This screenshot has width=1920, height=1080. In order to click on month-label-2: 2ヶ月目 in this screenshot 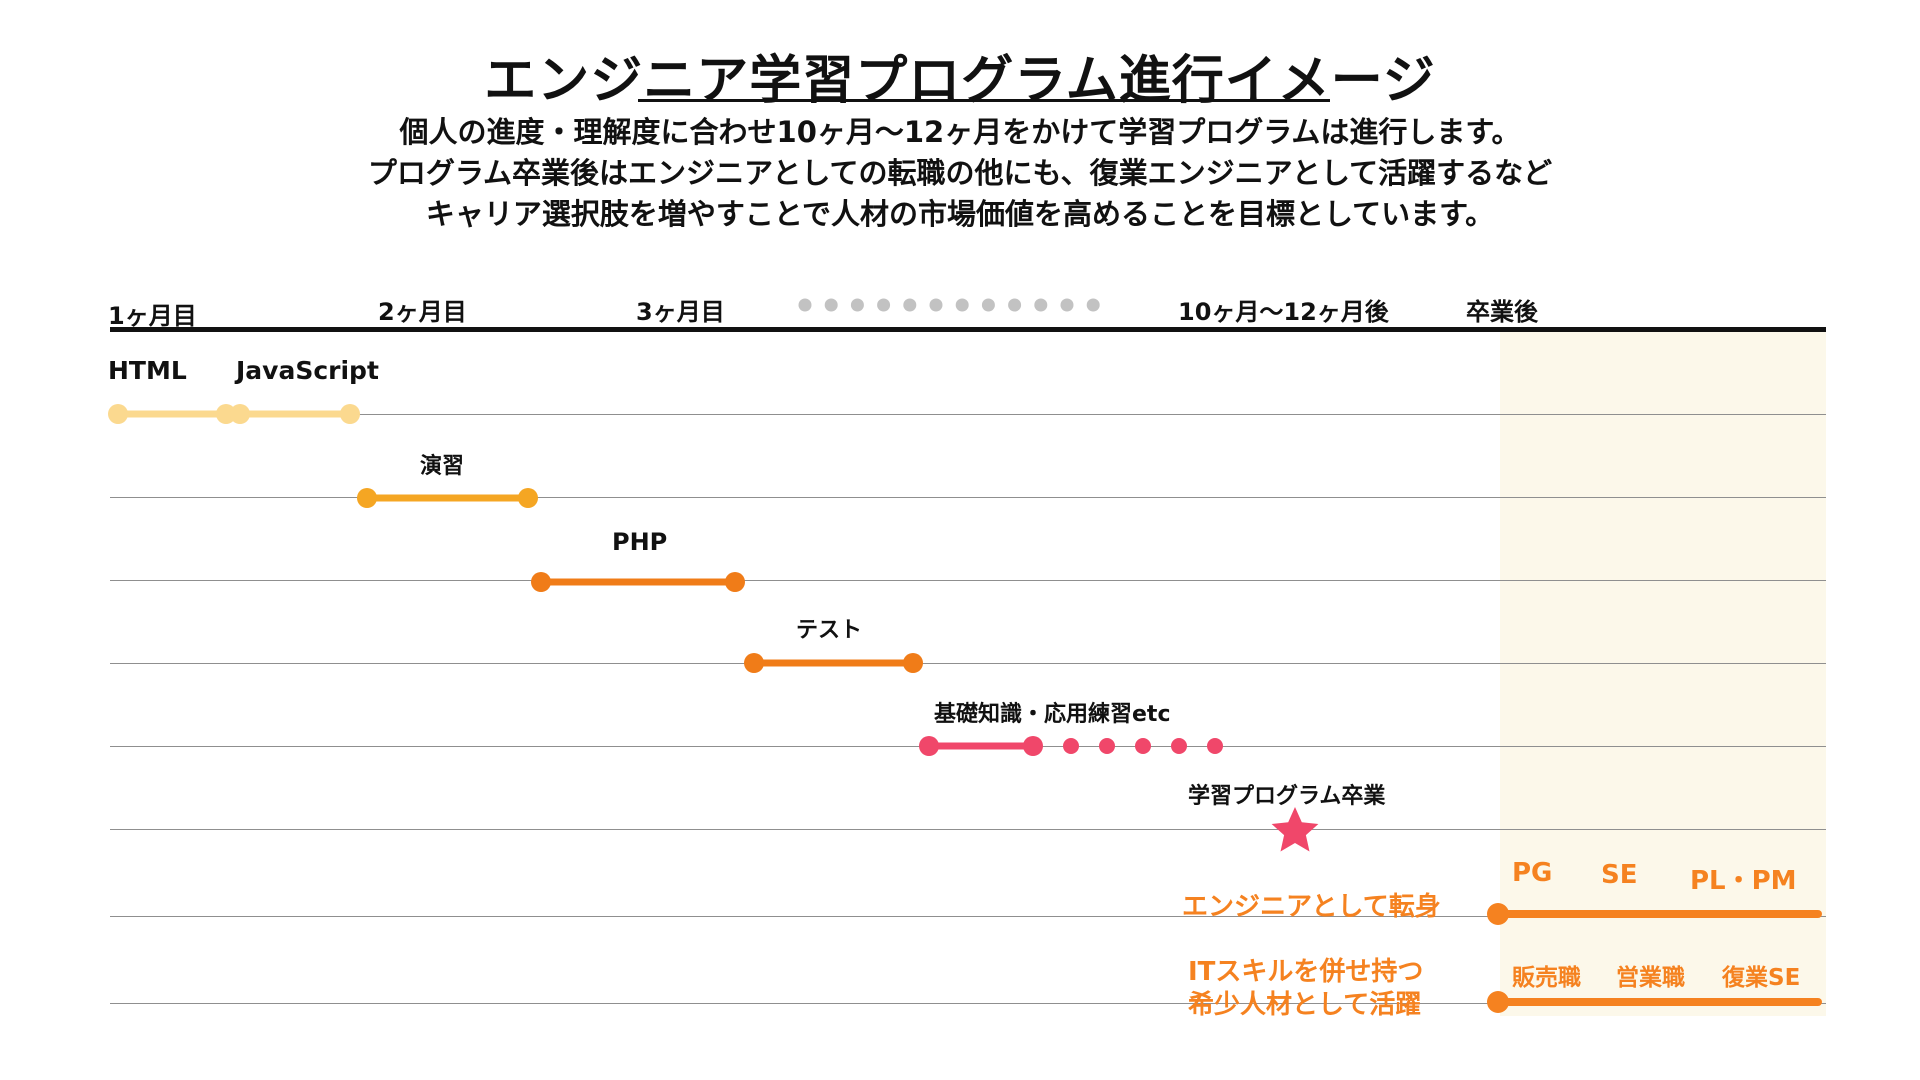, I will do `click(422, 312)`.